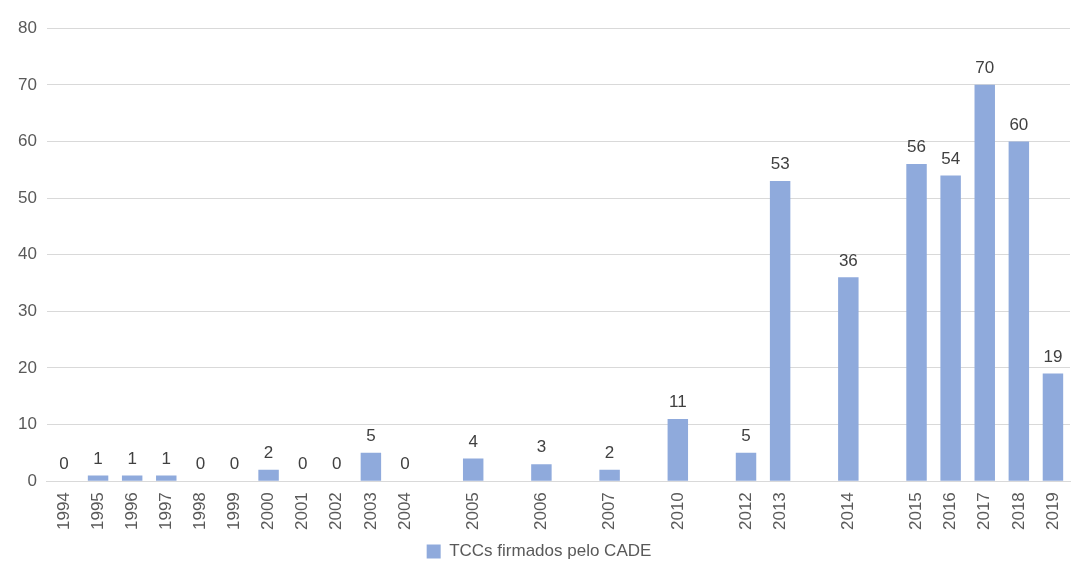  I want to click on x-tick-label: 1997, so click(165, 511).